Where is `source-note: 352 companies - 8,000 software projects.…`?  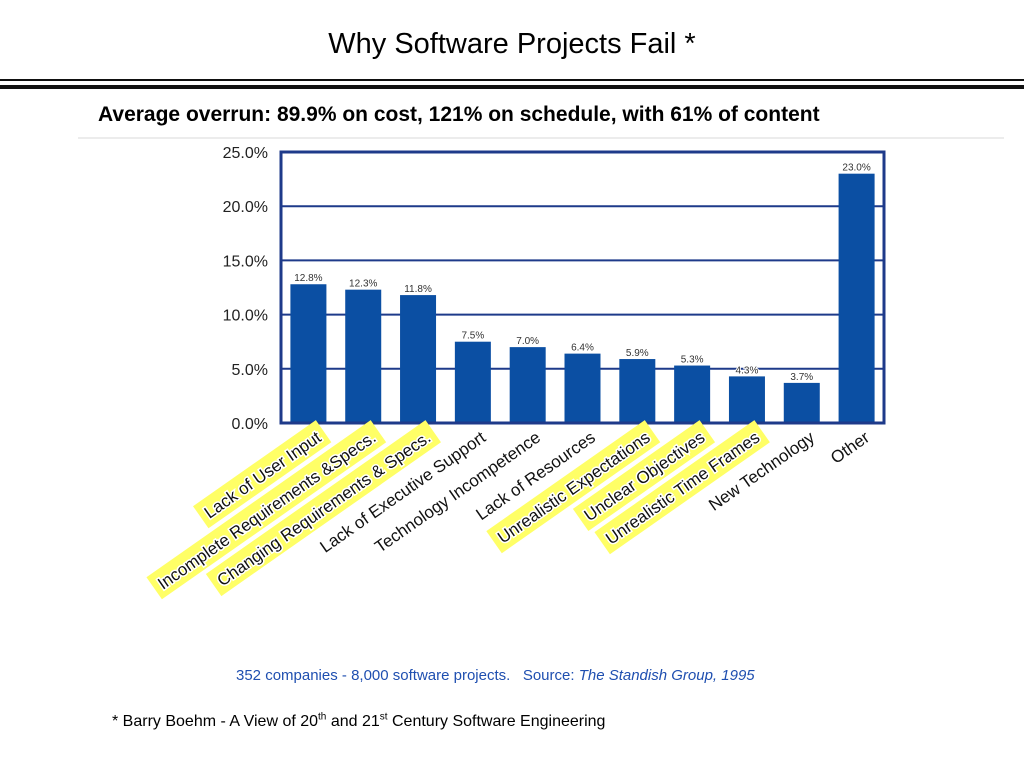
source-note: 352 companies - 8,000 software projects.… is located at coordinates (495, 675).